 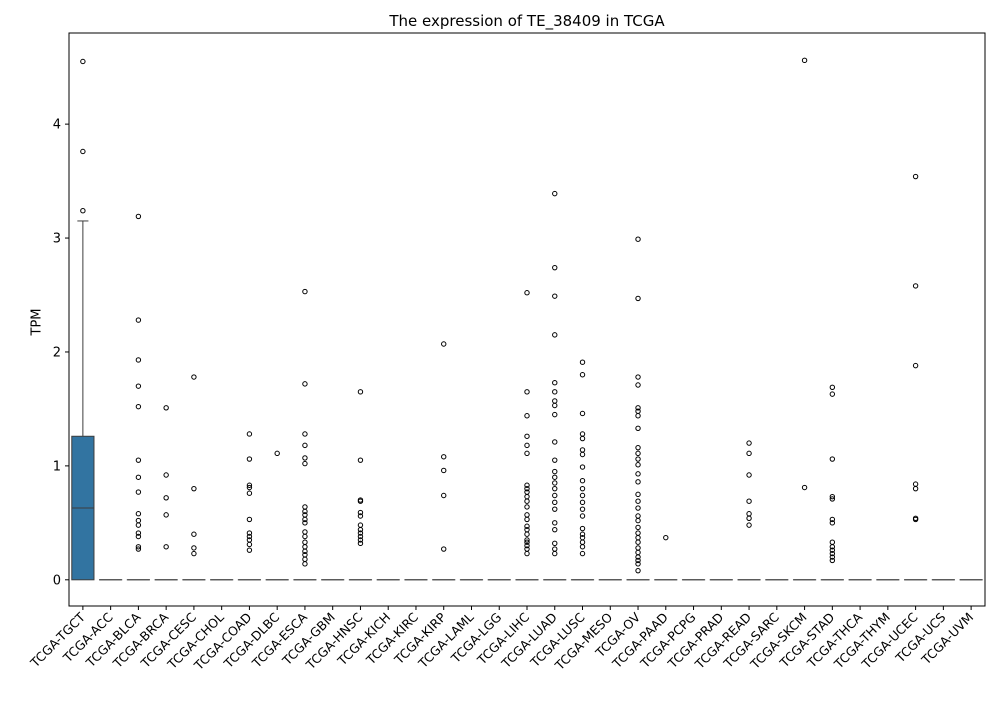 What do you see at coordinates (57, 580) in the screenshot?
I see `y-tick-label: 0` at bounding box center [57, 580].